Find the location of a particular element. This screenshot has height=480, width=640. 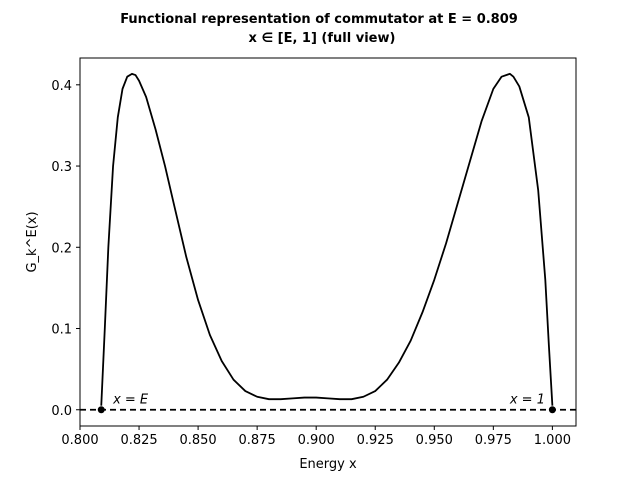

x-tick-label: 1.000 is located at coordinates (552, 440).